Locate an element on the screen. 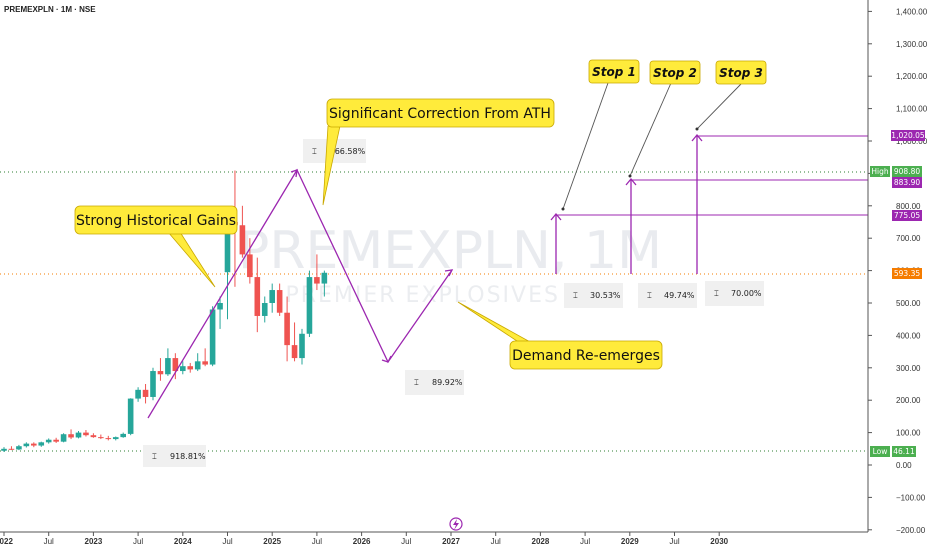 This screenshot has height=550, width=932. measure-label-3: 89.92% is located at coordinates (447, 382).